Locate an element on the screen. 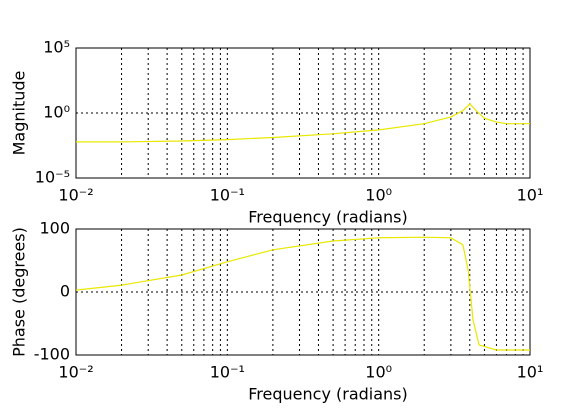 This screenshot has height=420, width=587. y-tick-label: 10⁰ is located at coordinates (56, 112).